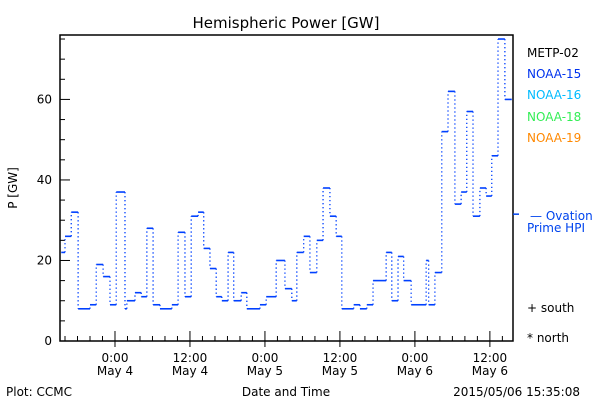 Image resolution: width=600 pixels, height=404 pixels. Describe the element at coordinates (13, 188) in the screenshot. I see `y-axis-label: P [GW]` at that location.